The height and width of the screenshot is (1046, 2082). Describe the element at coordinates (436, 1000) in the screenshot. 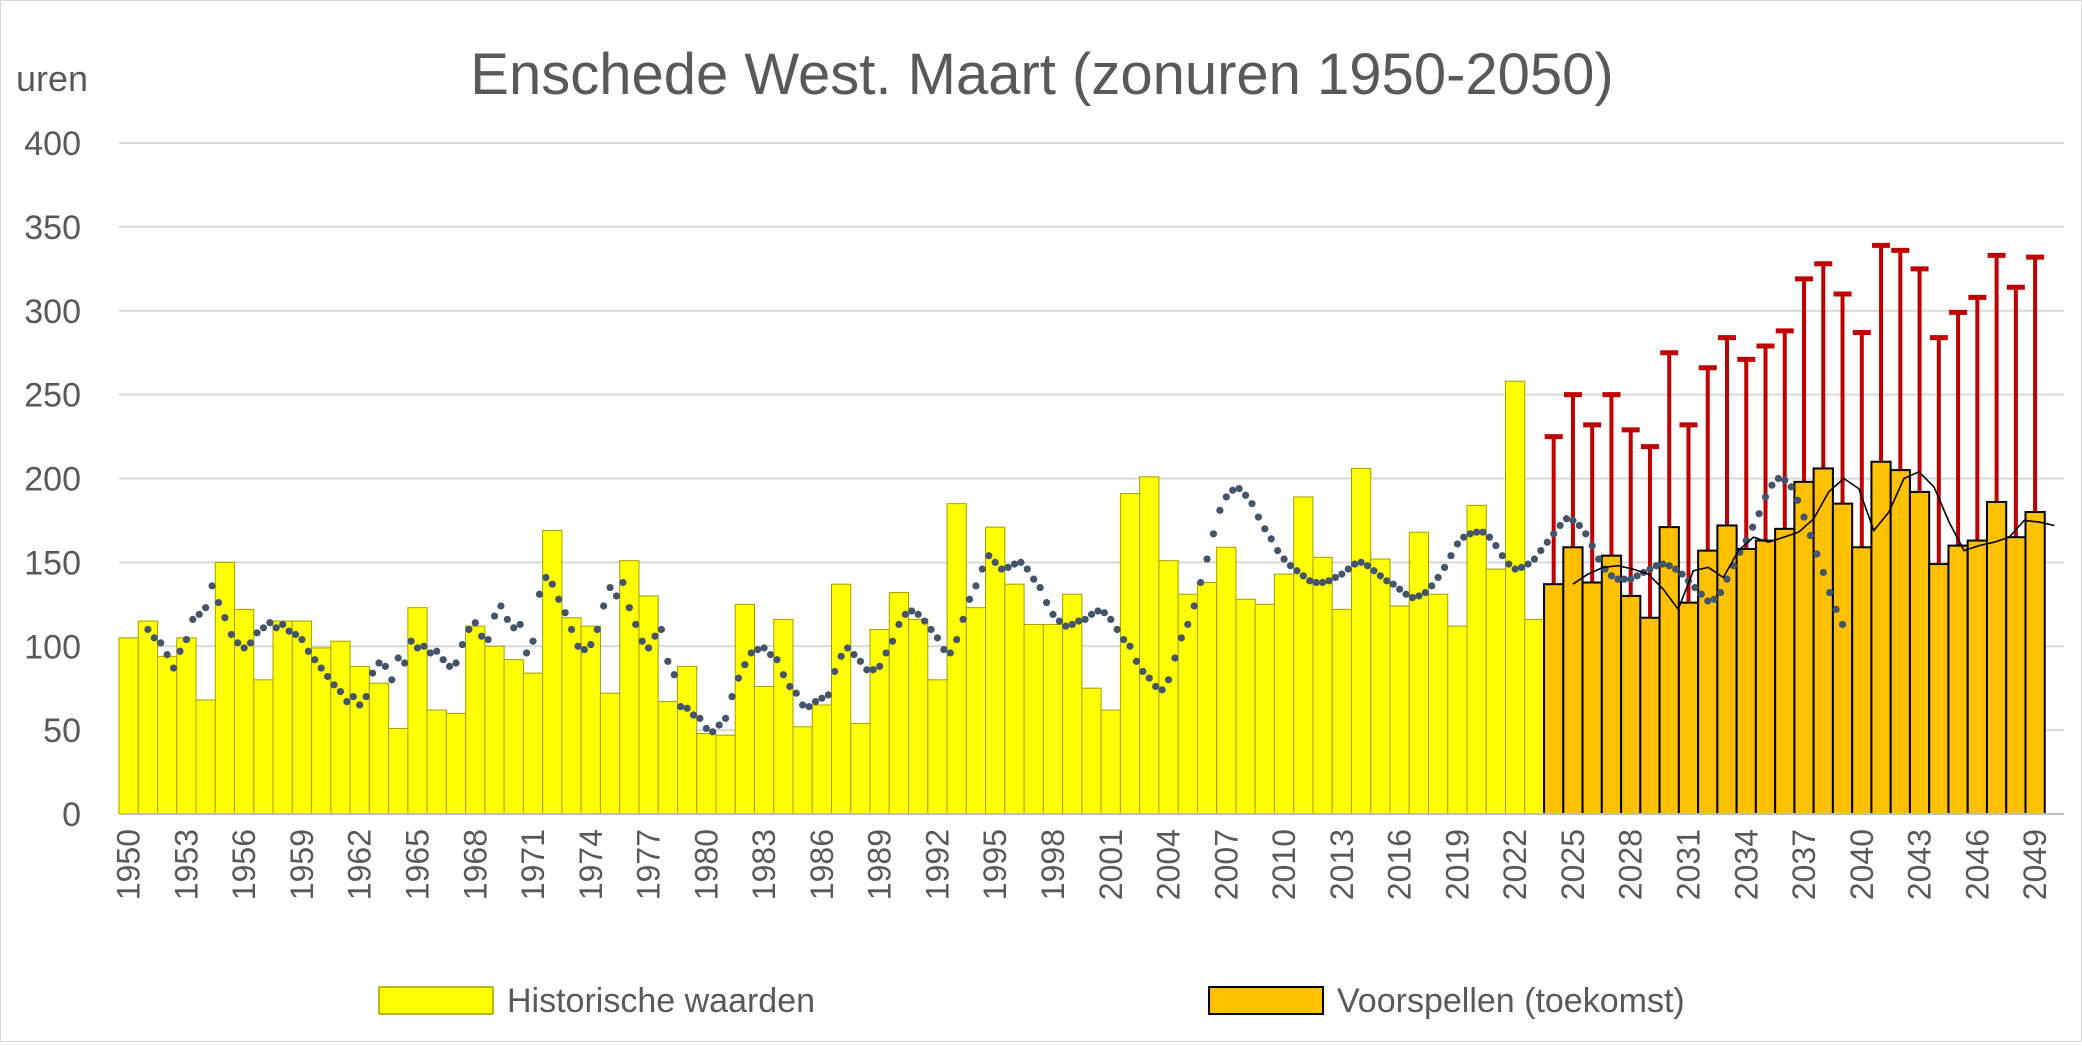

I see `legend-swatch-historical` at that location.